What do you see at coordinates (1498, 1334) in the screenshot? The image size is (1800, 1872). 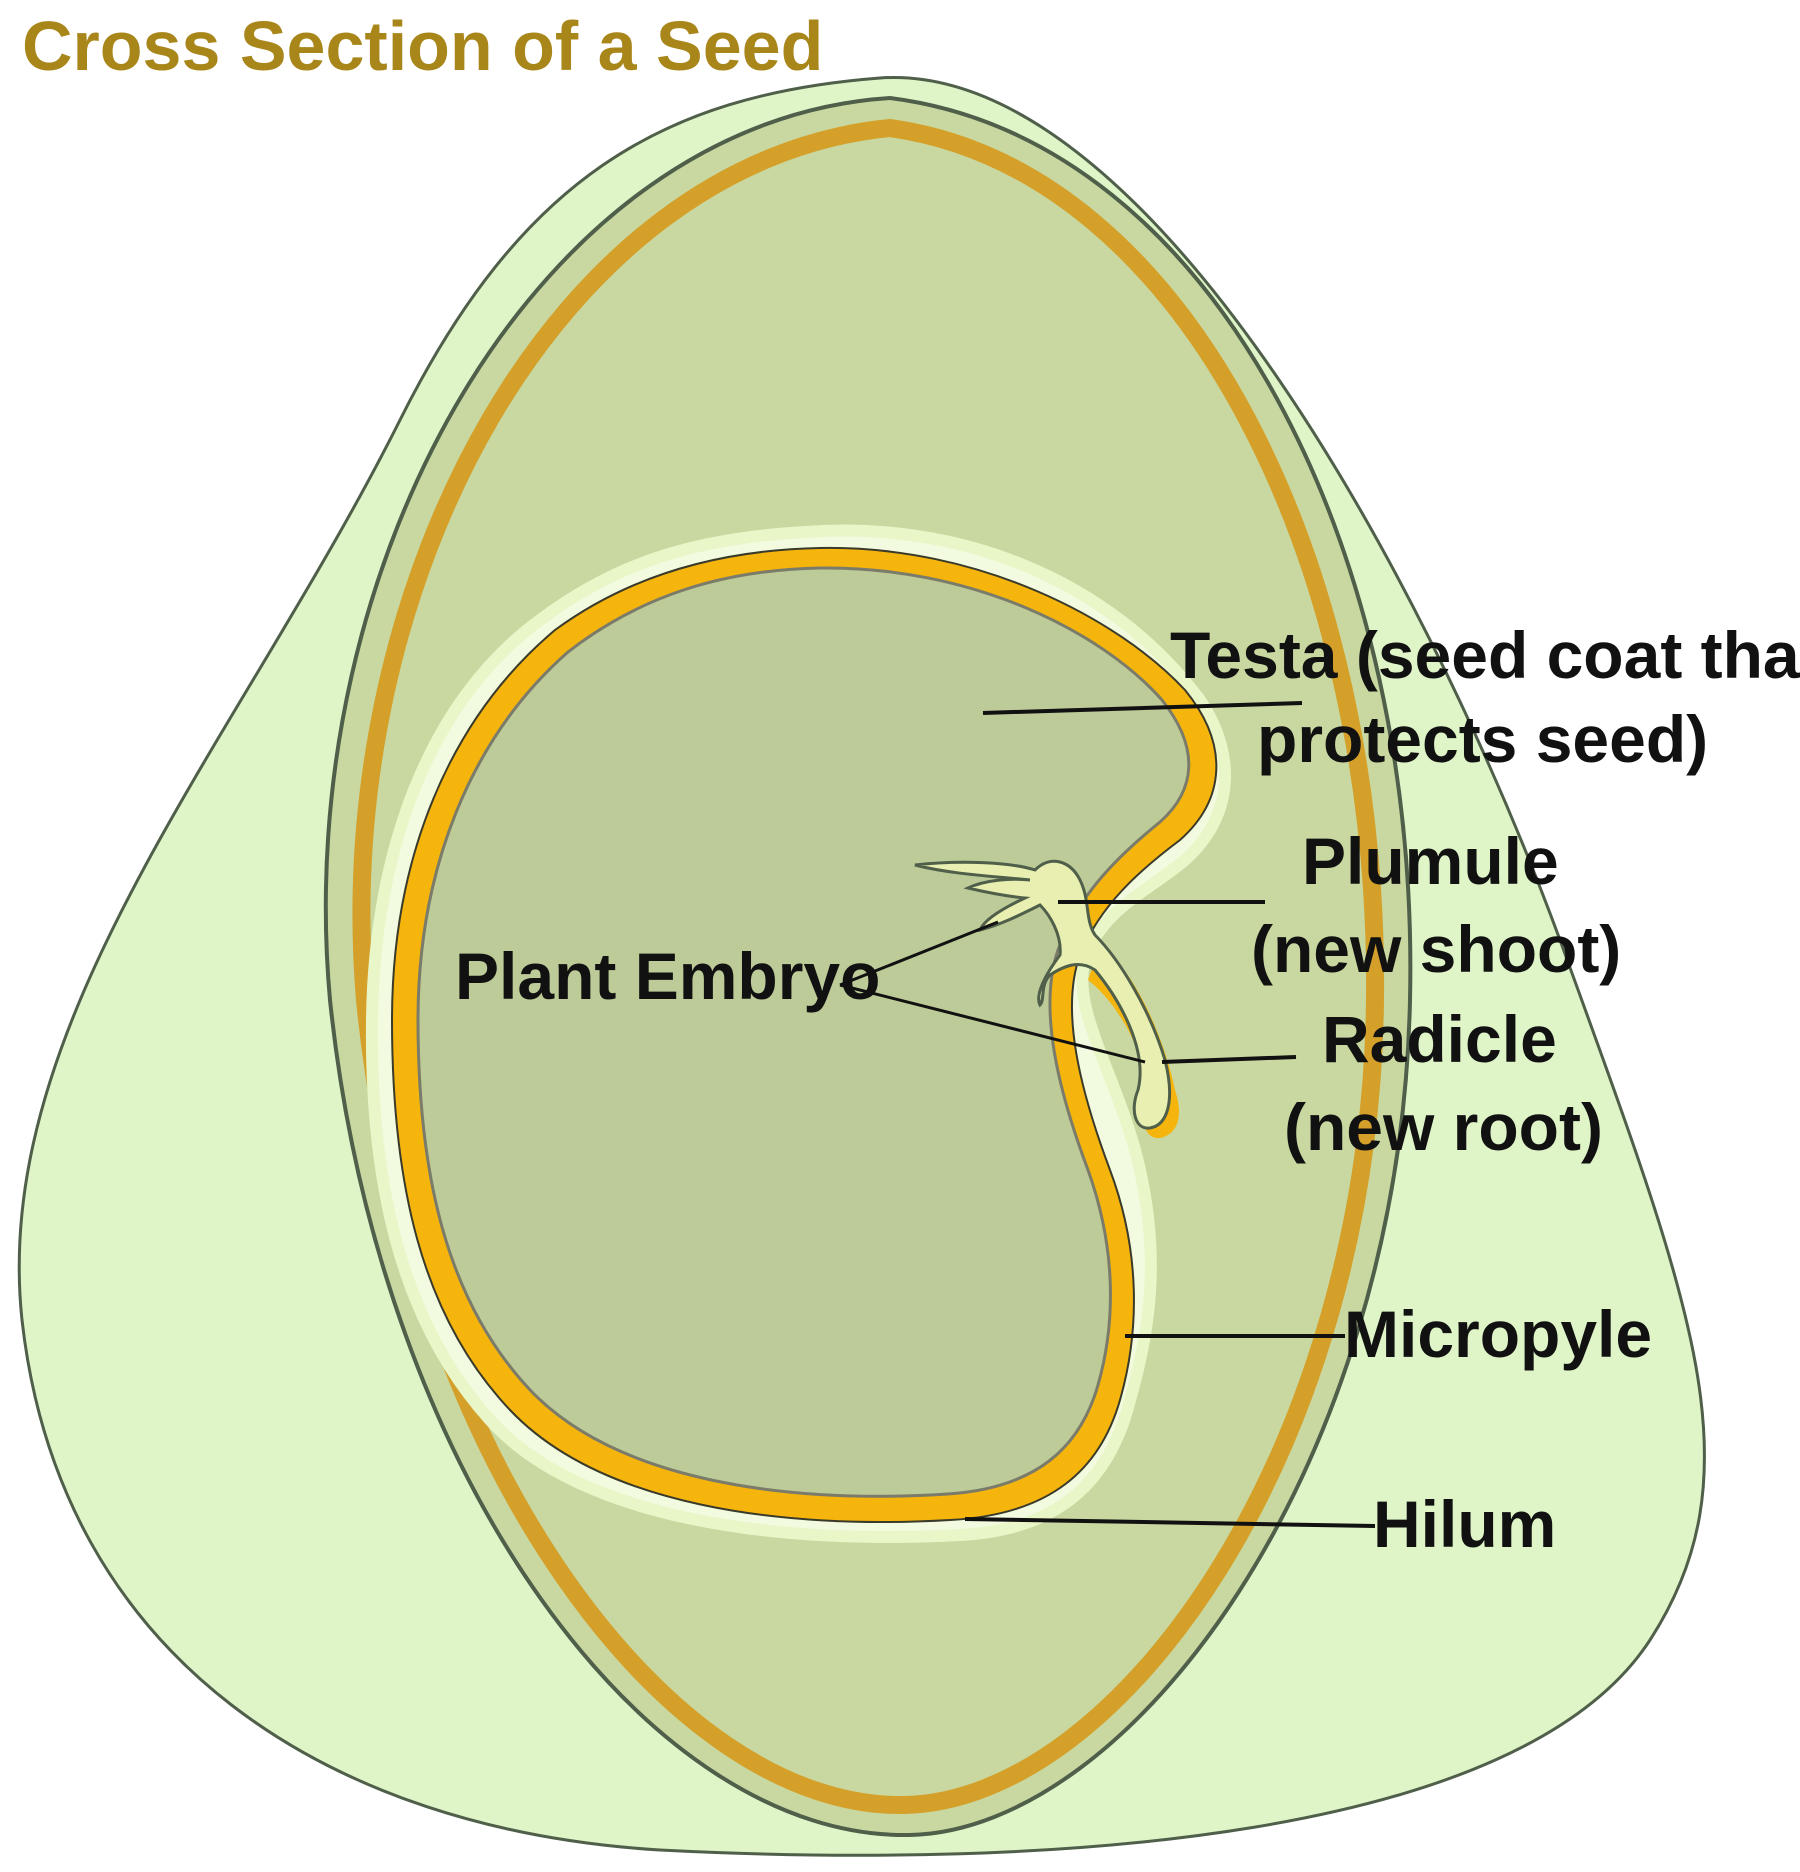 I see `micropyle-label: Micropyle` at bounding box center [1498, 1334].